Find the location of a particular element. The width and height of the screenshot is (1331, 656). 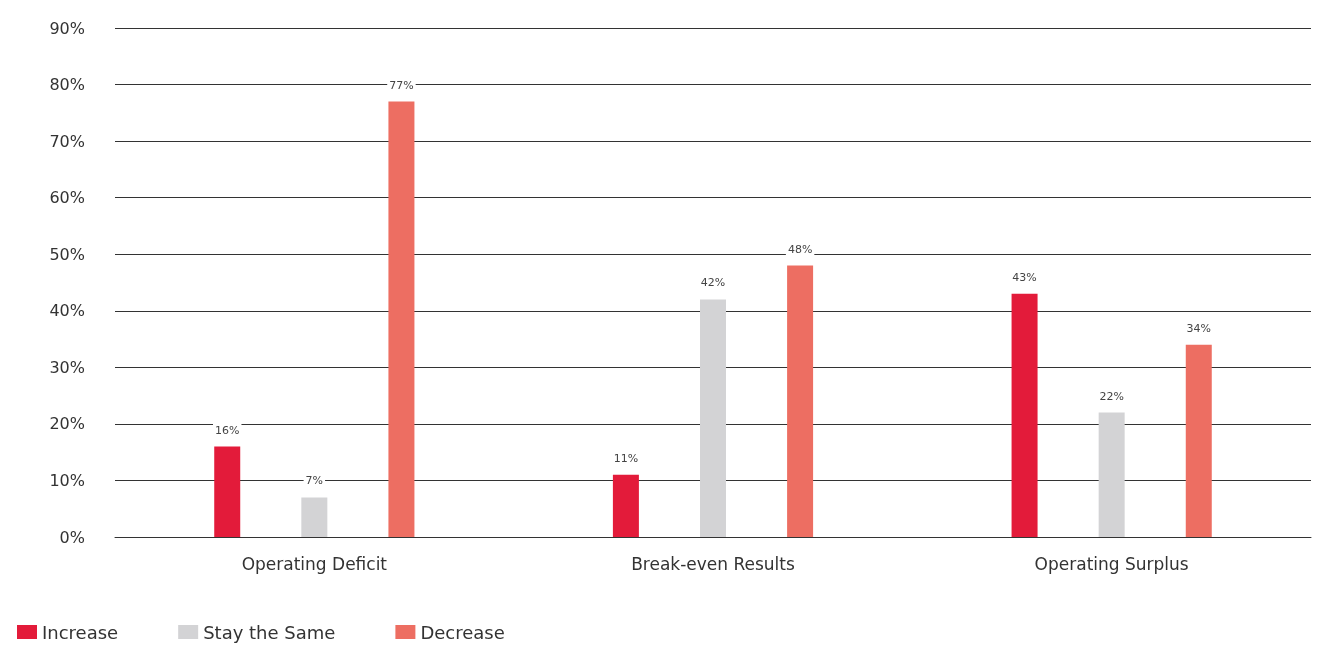

legend-label: Increase is located at coordinates (80, 632).